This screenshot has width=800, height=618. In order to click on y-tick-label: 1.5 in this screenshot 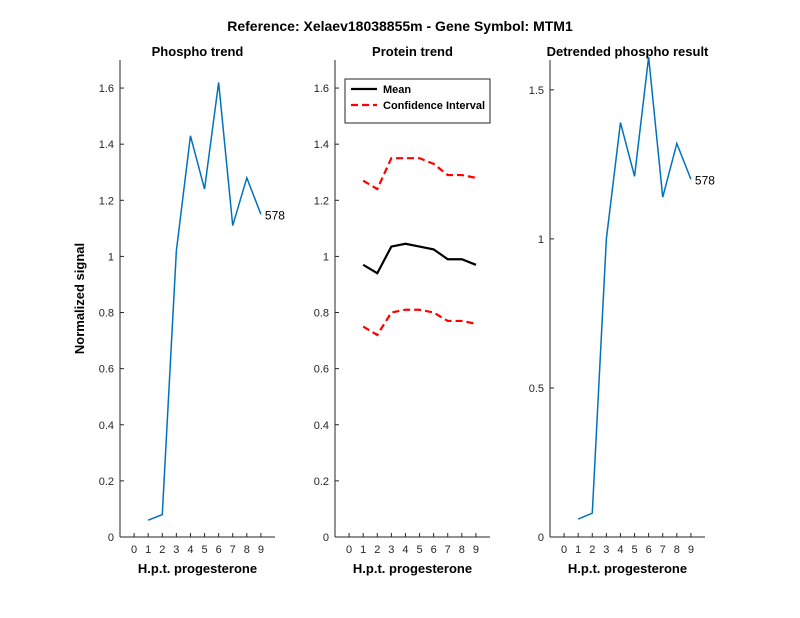, I will do `click(536, 91)`.